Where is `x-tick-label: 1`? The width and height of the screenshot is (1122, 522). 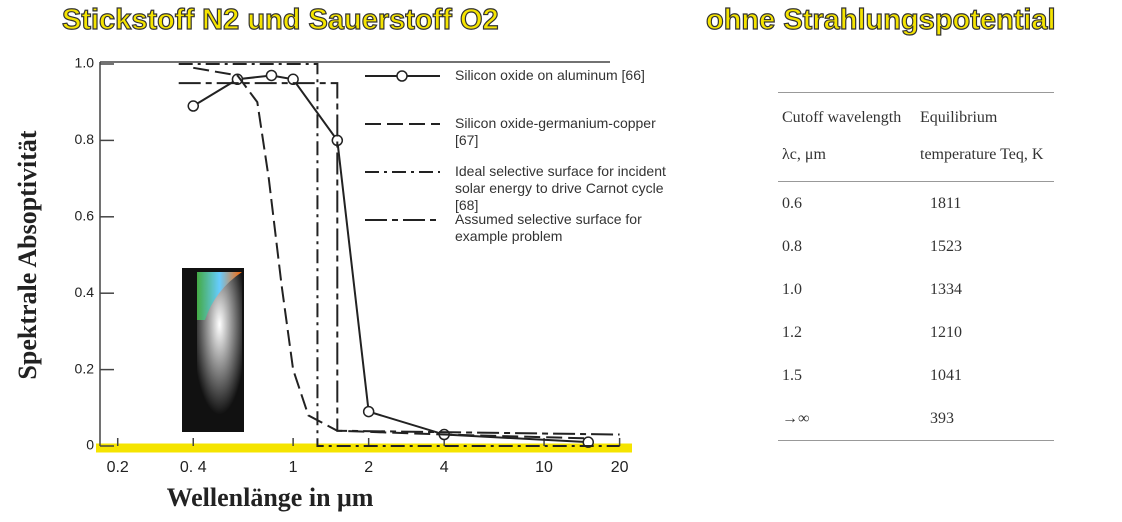
x-tick-label: 1 is located at coordinates (293, 467).